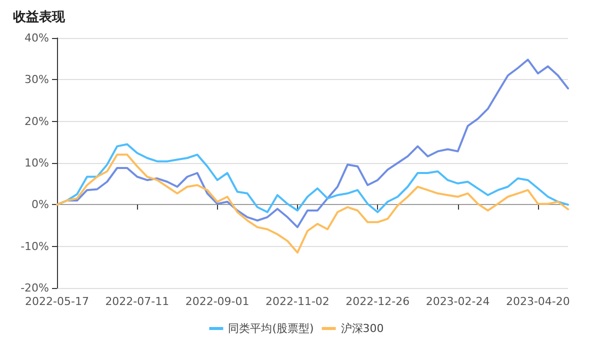  What do you see at coordinates (34, 246) in the screenshot?
I see `y-tick-label: -10%` at bounding box center [34, 246].